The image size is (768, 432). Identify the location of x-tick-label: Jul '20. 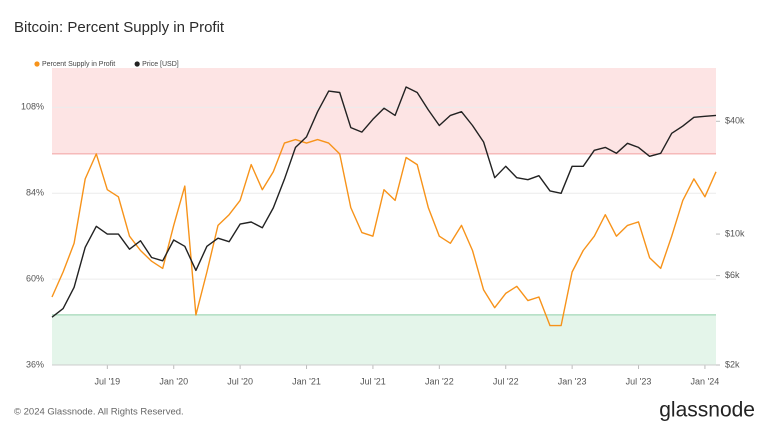
(240, 381).